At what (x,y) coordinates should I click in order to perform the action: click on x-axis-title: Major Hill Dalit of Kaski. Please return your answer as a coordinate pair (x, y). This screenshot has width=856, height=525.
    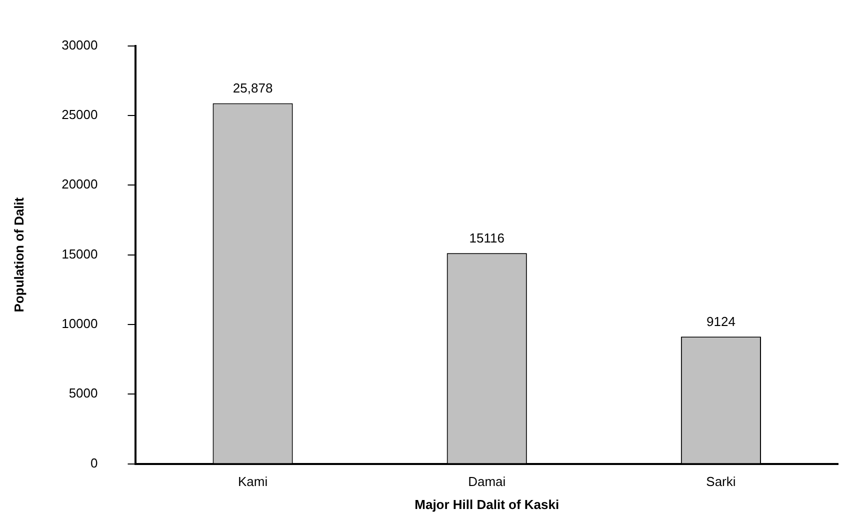
    Looking at the image, I should click on (487, 504).